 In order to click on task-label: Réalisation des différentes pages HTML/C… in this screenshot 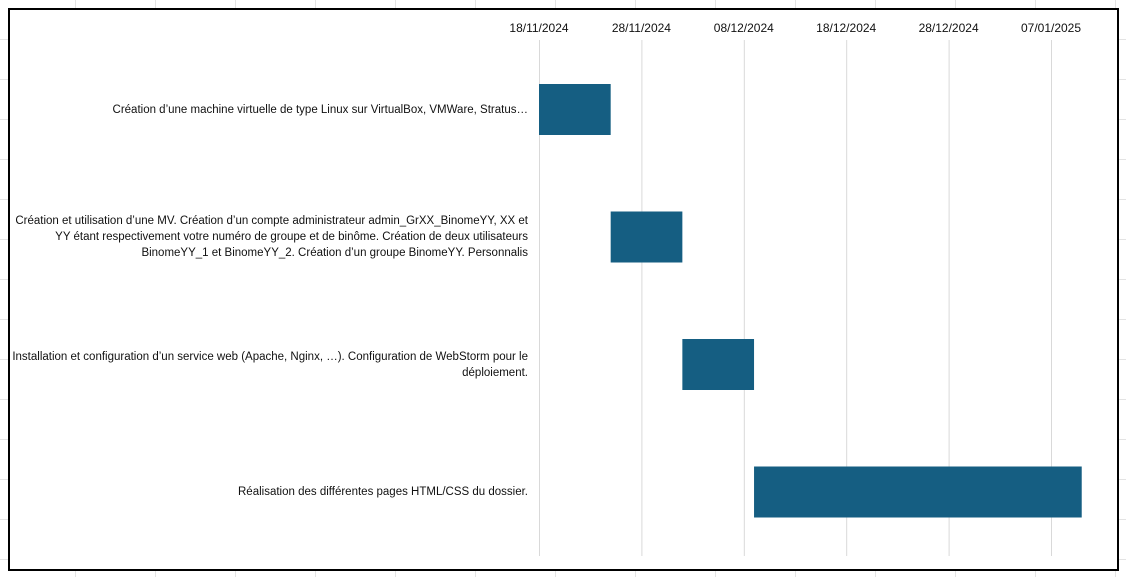, I will do `click(383, 492)`.